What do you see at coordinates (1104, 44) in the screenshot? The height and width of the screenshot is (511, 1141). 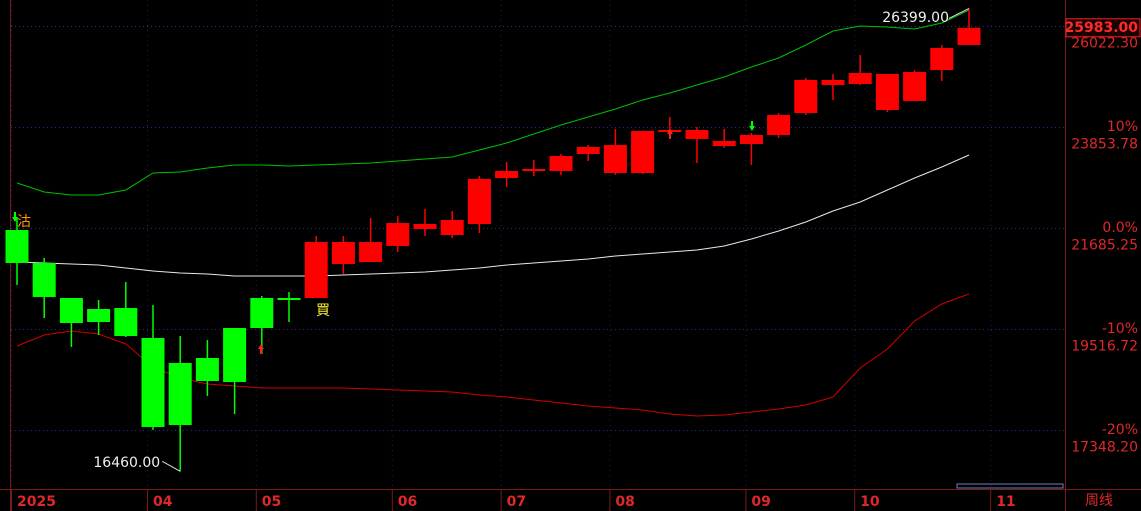 I see `price-tick-label: 26022.30` at bounding box center [1104, 44].